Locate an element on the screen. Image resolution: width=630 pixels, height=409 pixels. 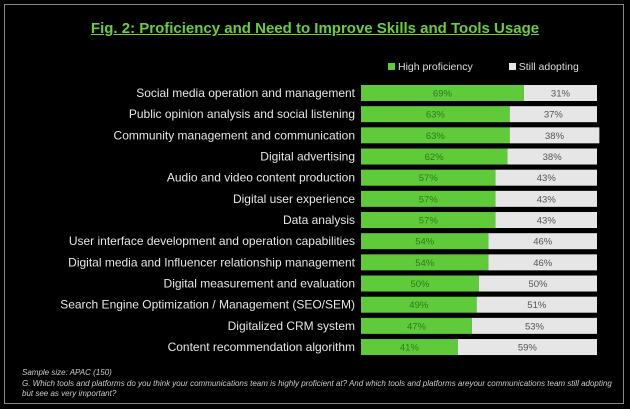
category-label: Digital advertising is located at coordinates (307, 157).